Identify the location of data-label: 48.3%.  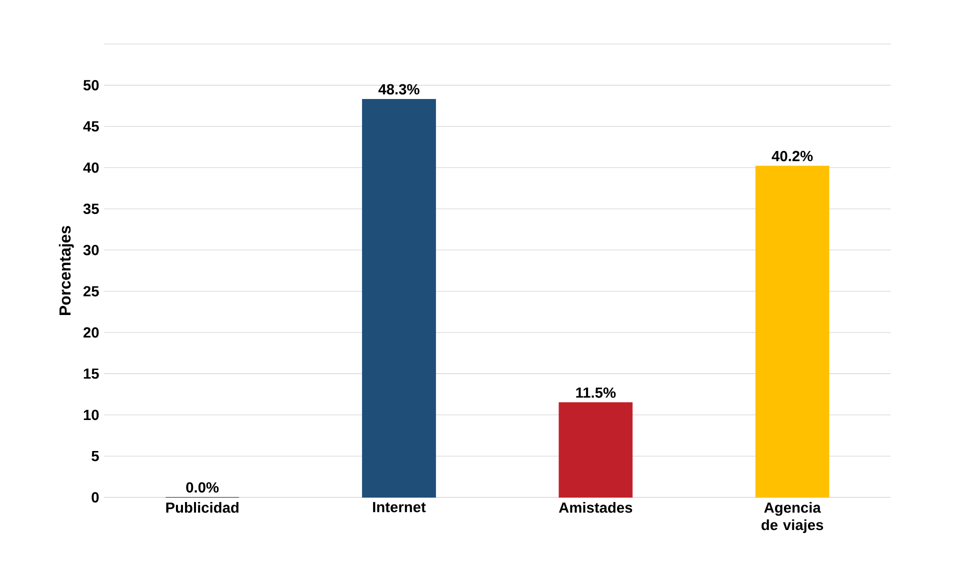
(399, 89).